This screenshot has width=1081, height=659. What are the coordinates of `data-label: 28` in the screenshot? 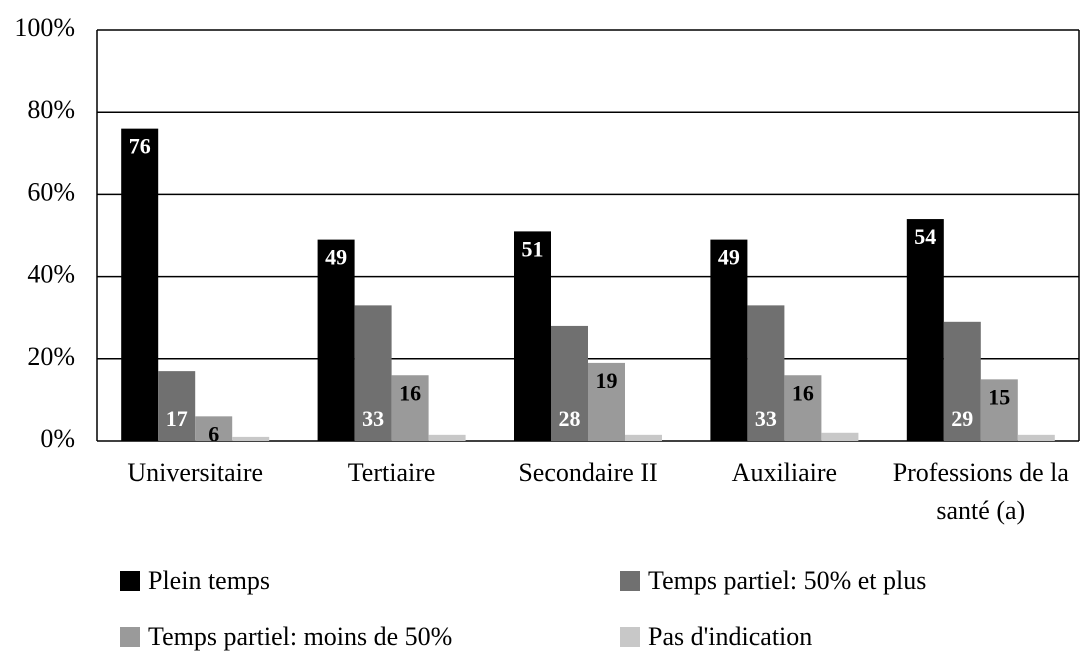 It's located at (570, 418).